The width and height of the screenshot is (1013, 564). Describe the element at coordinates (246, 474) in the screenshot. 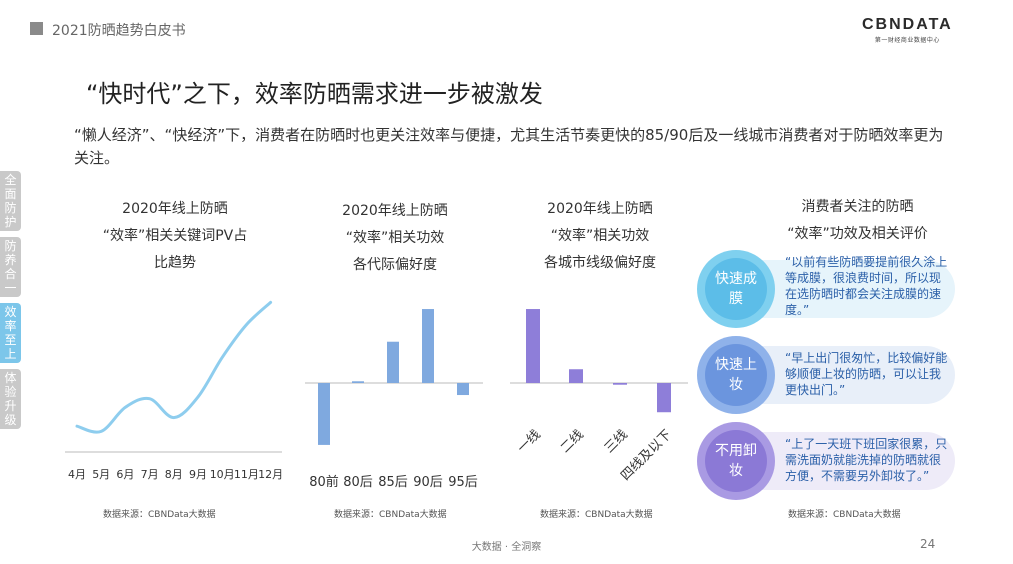

I see `trend-x-tick: 11月` at that location.